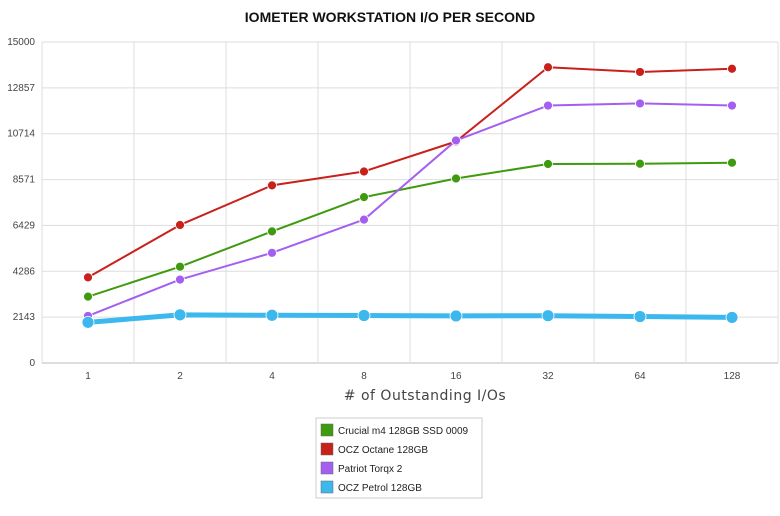 The width and height of the screenshot is (780, 516). I want to click on legend-entry: Patriot Torqx 2, so click(370, 469).